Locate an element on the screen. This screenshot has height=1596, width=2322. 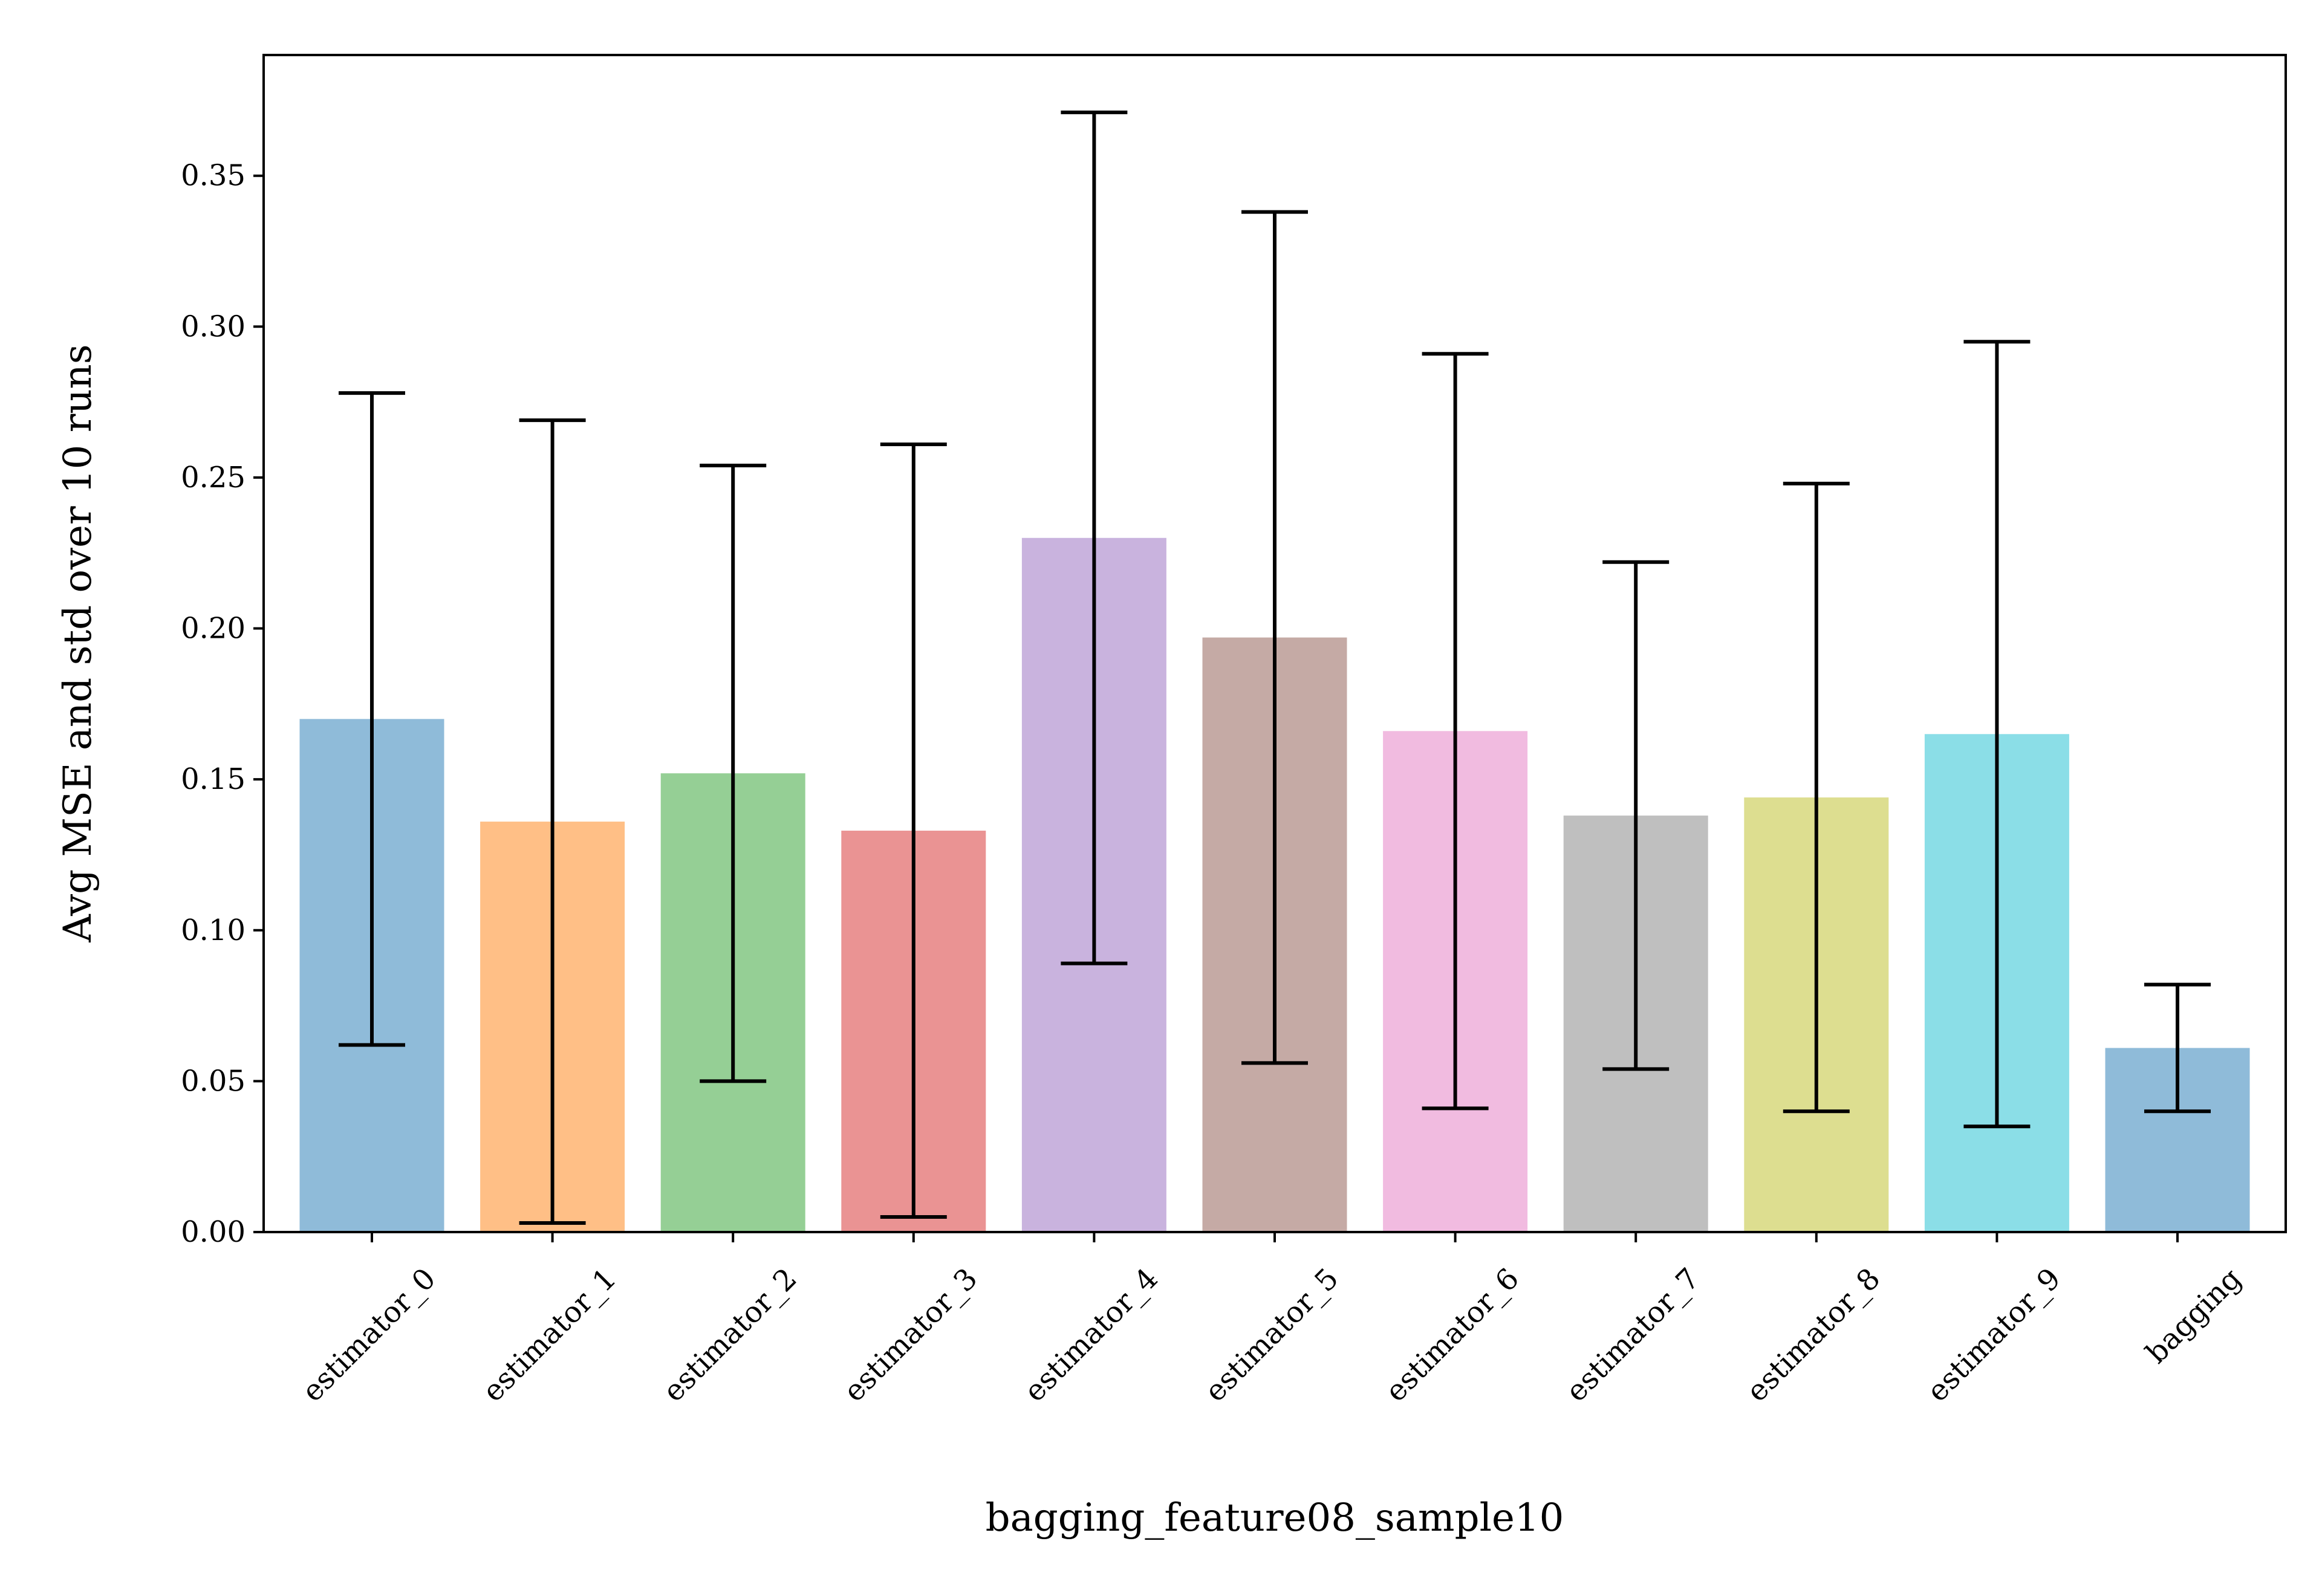
y-tick-label: 0.30 is located at coordinates (213, 326).